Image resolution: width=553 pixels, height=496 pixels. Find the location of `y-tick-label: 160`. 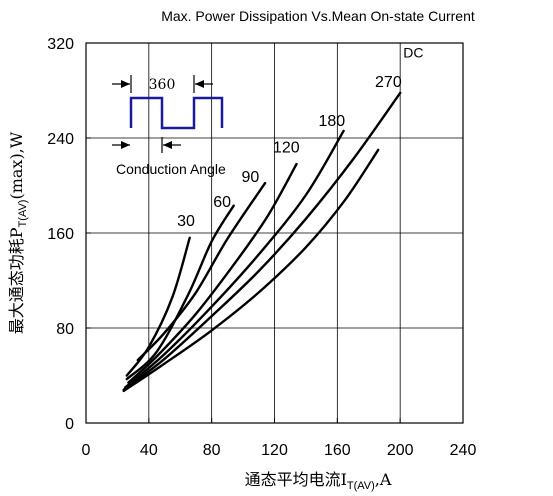

y-tick-label: 160 is located at coordinates (60, 234).